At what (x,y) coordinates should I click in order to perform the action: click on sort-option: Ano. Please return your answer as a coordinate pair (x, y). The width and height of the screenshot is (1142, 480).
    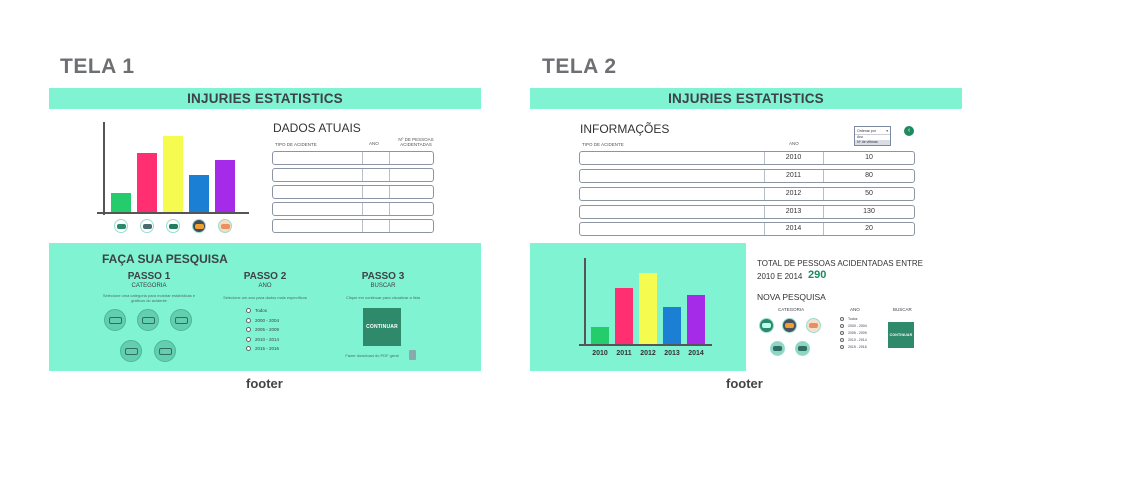
    Looking at the image, I should click on (860, 137).